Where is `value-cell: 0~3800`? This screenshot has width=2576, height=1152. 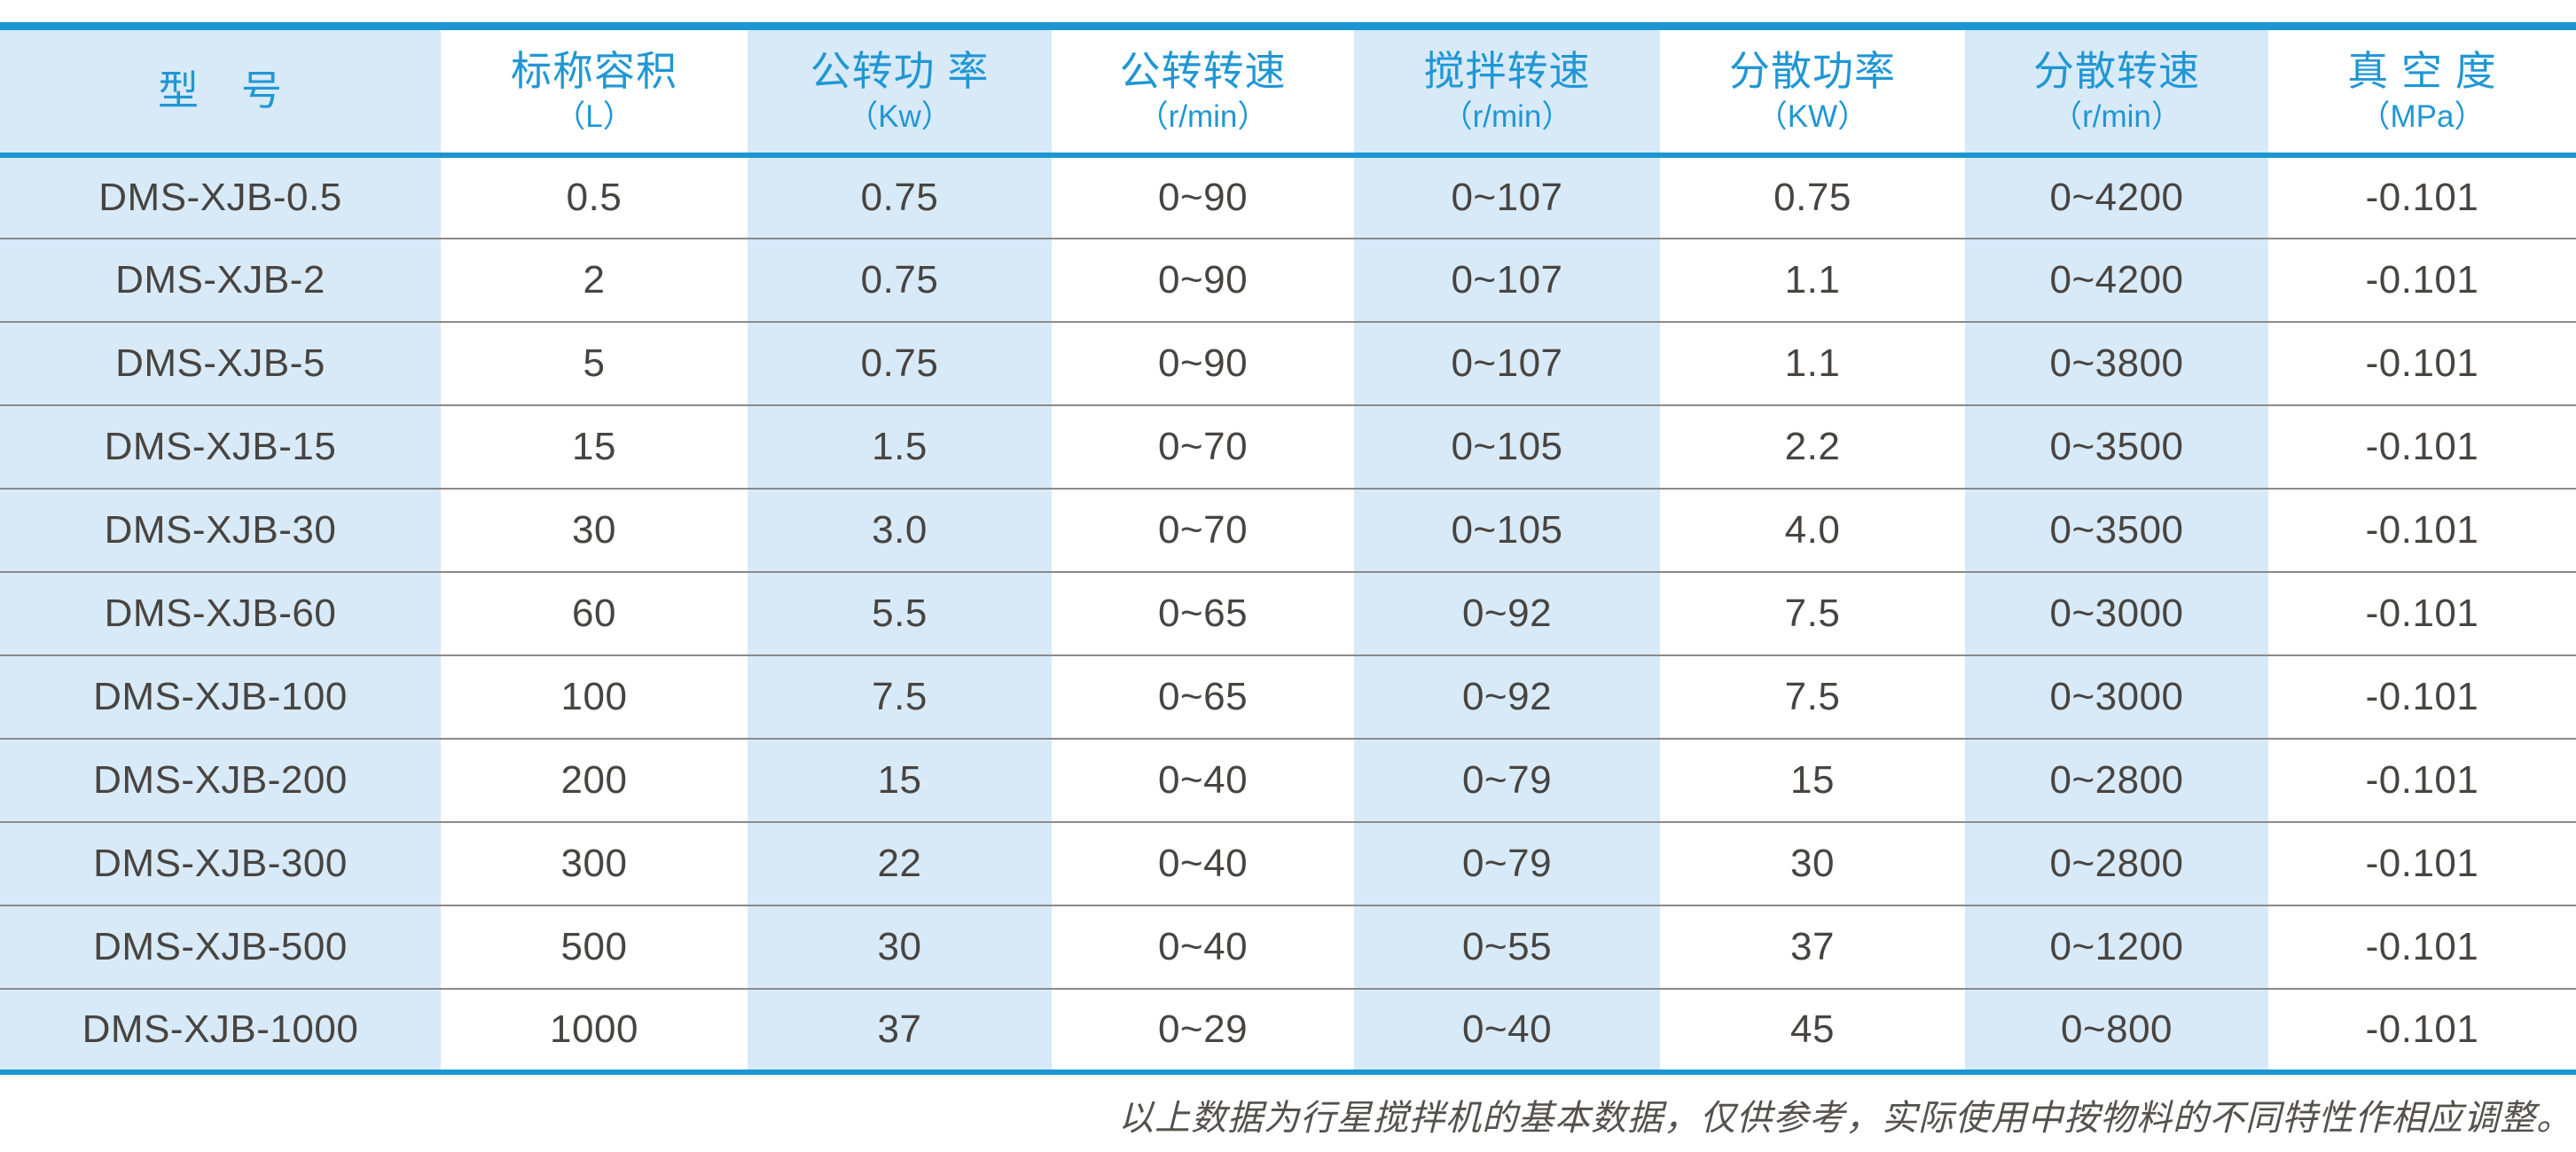
value-cell: 0~3800 is located at coordinates (2116, 363).